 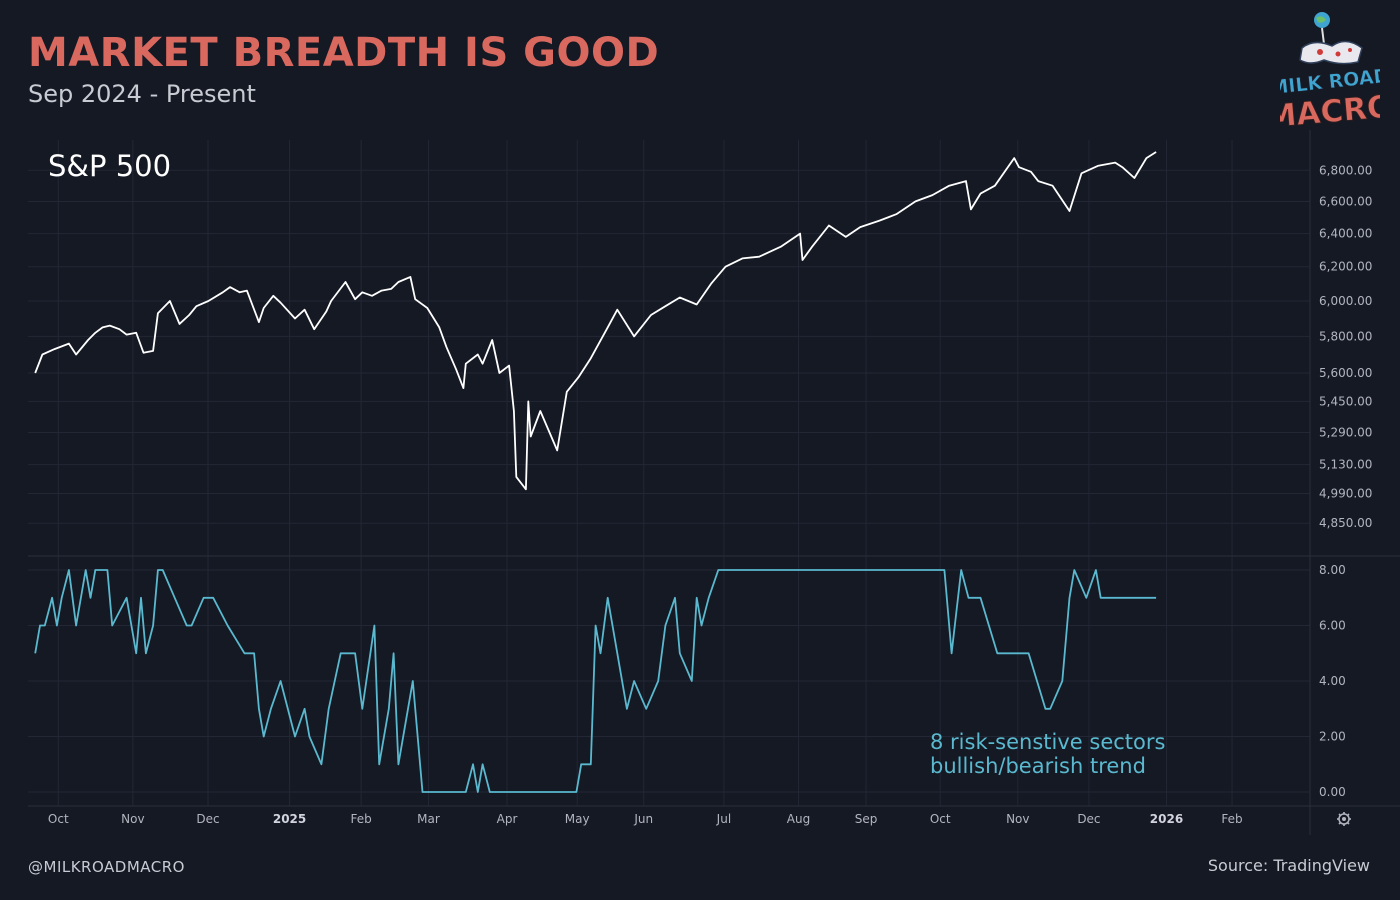 What do you see at coordinates (1345, 170) in the screenshot?
I see `price-y-tick-label: 6,800.00` at bounding box center [1345, 170].